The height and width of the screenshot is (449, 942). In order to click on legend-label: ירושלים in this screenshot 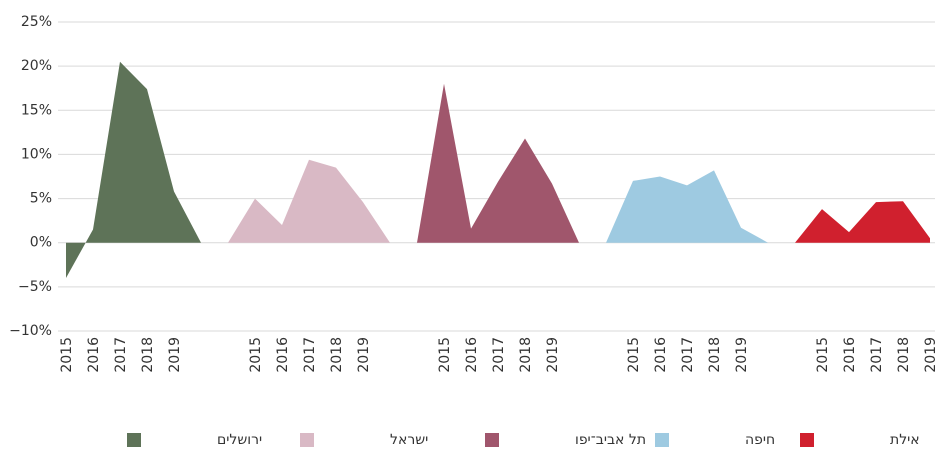, I will do `click(239, 440)`.